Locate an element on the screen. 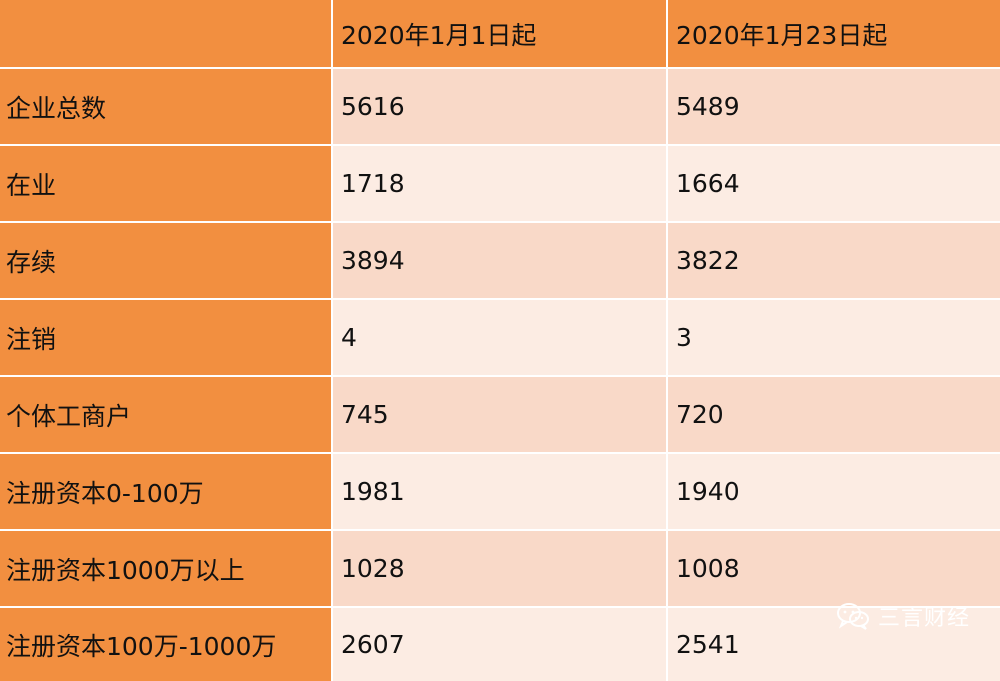 The image size is (1000, 681). header-corner is located at coordinates (165, 33).